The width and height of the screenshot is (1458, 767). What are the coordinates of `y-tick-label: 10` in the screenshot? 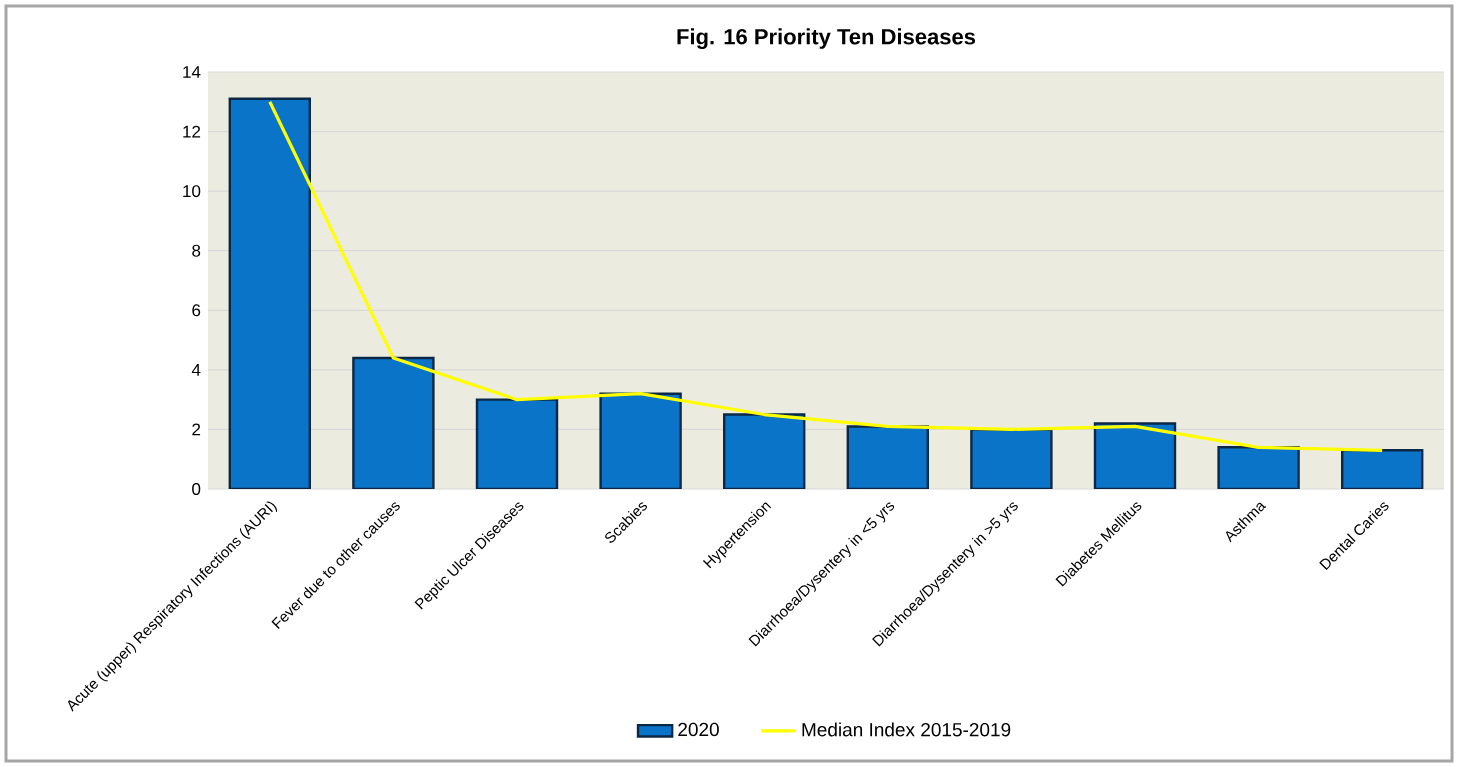 It's located at (192, 191).